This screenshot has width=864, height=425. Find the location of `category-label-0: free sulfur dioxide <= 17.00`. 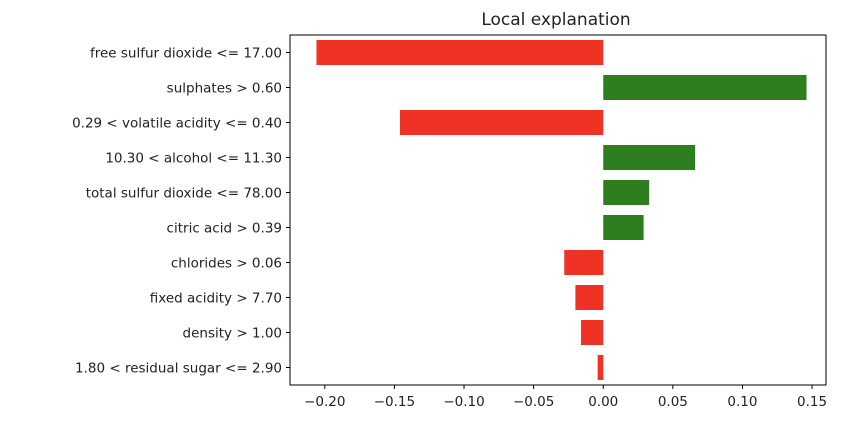

category-label-0: free sulfur dioxide <= 17.00 is located at coordinates (186, 54).